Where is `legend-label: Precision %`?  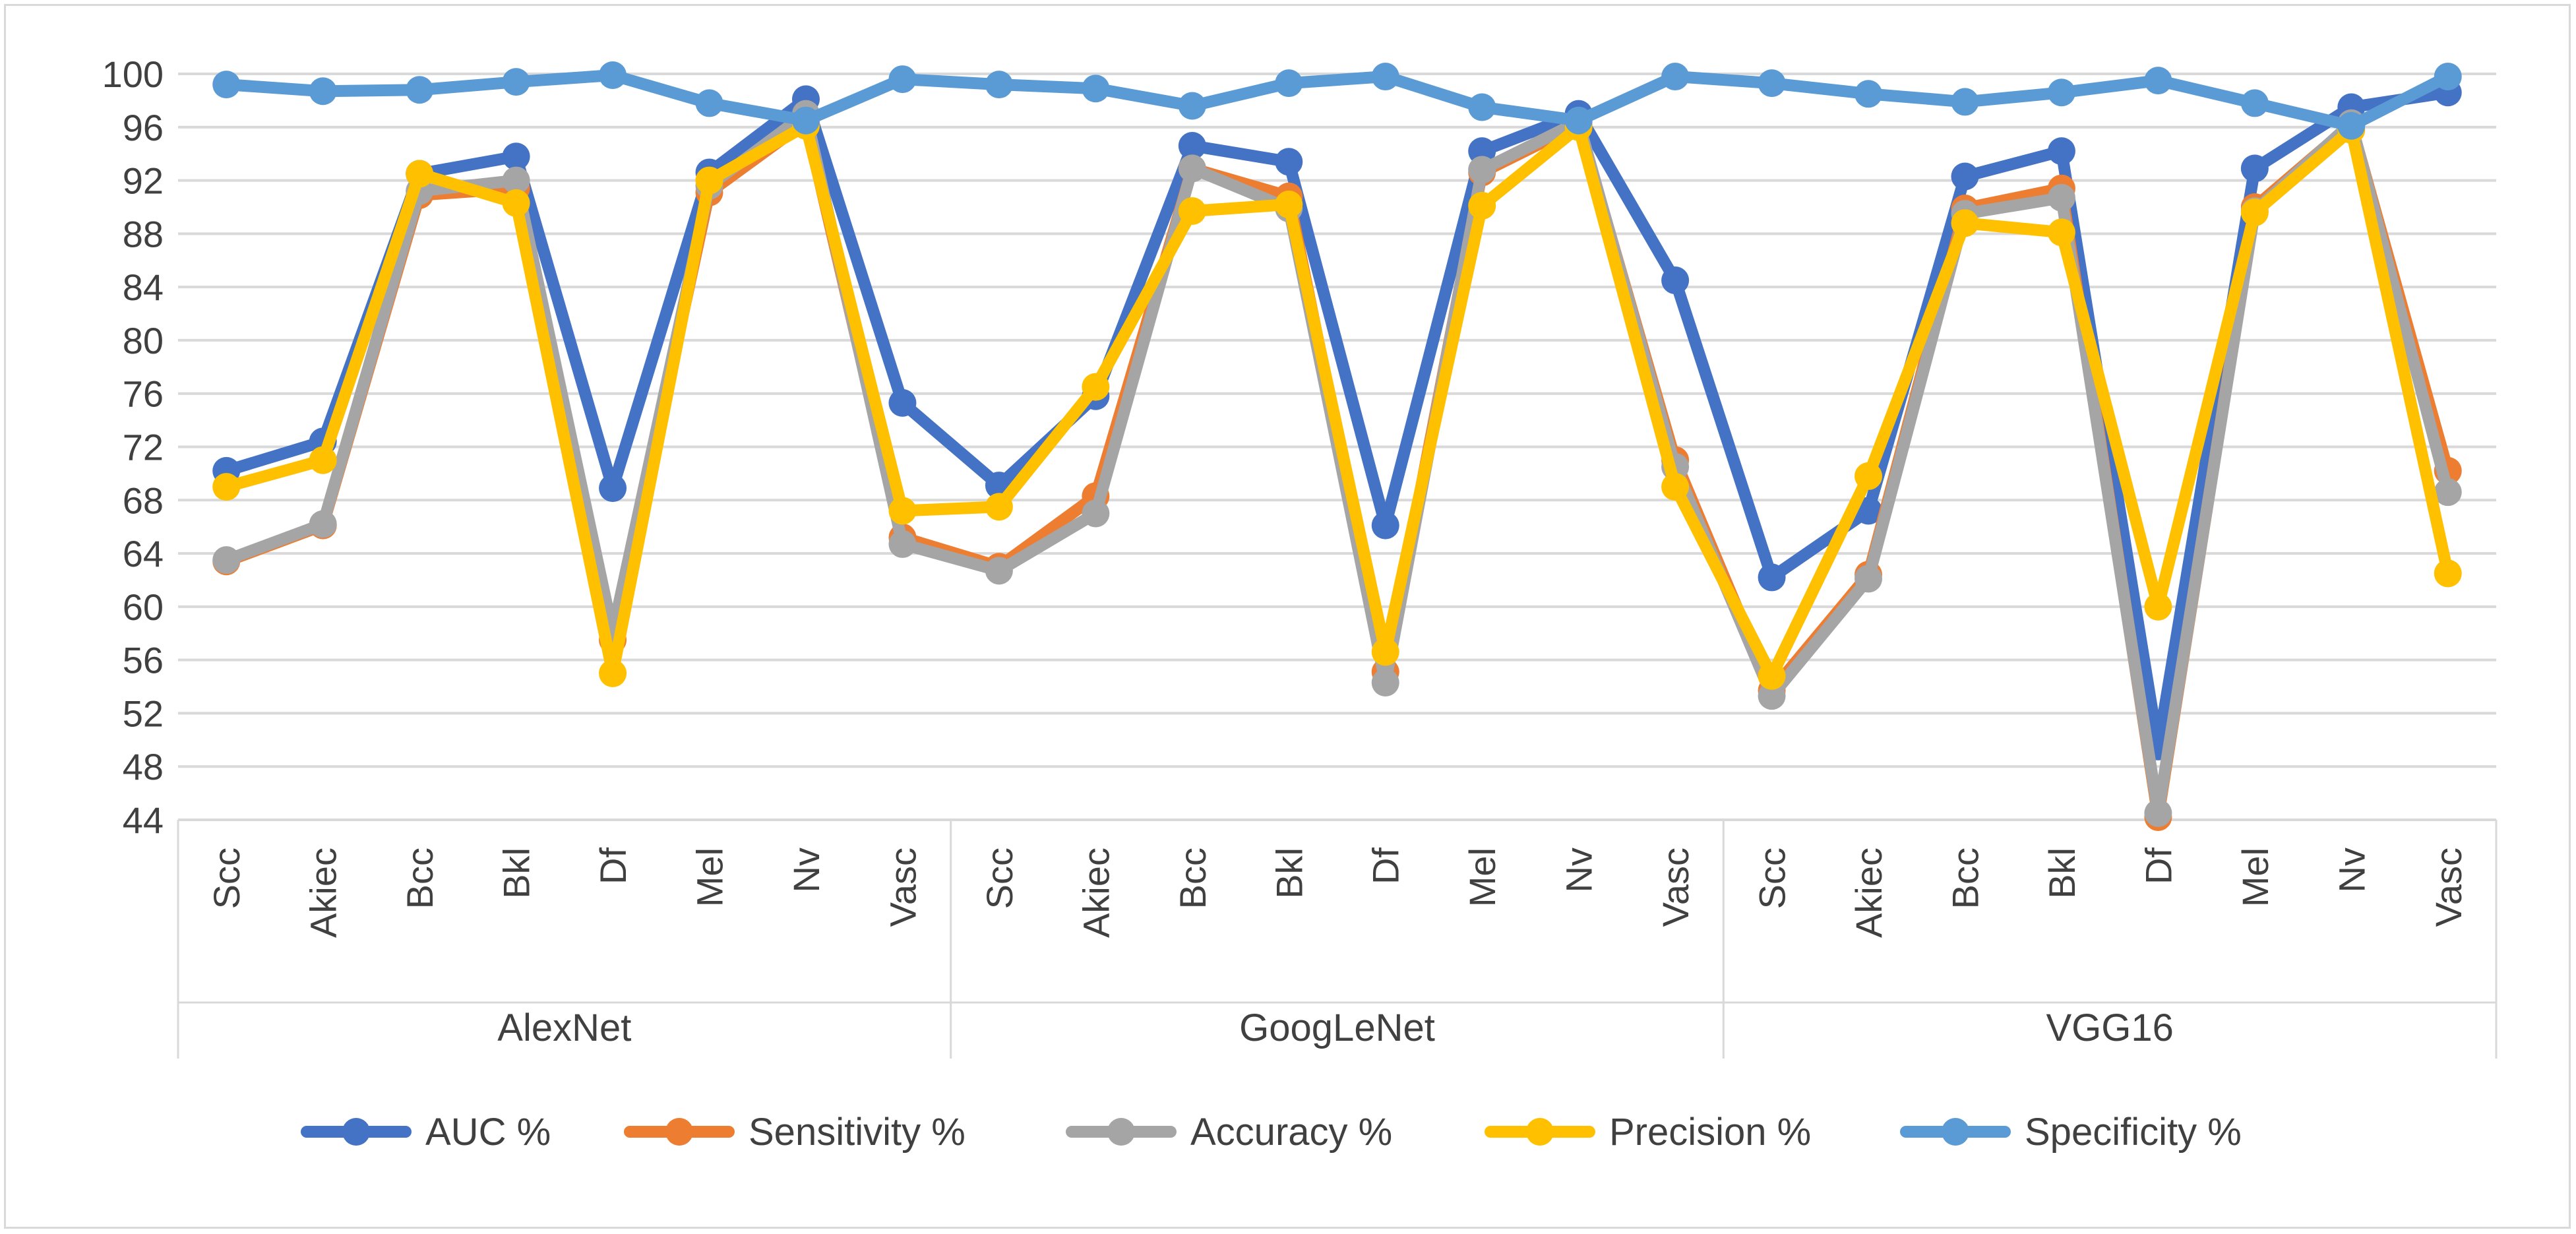 legend-label: Precision % is located at coordinates (1710, 1132).